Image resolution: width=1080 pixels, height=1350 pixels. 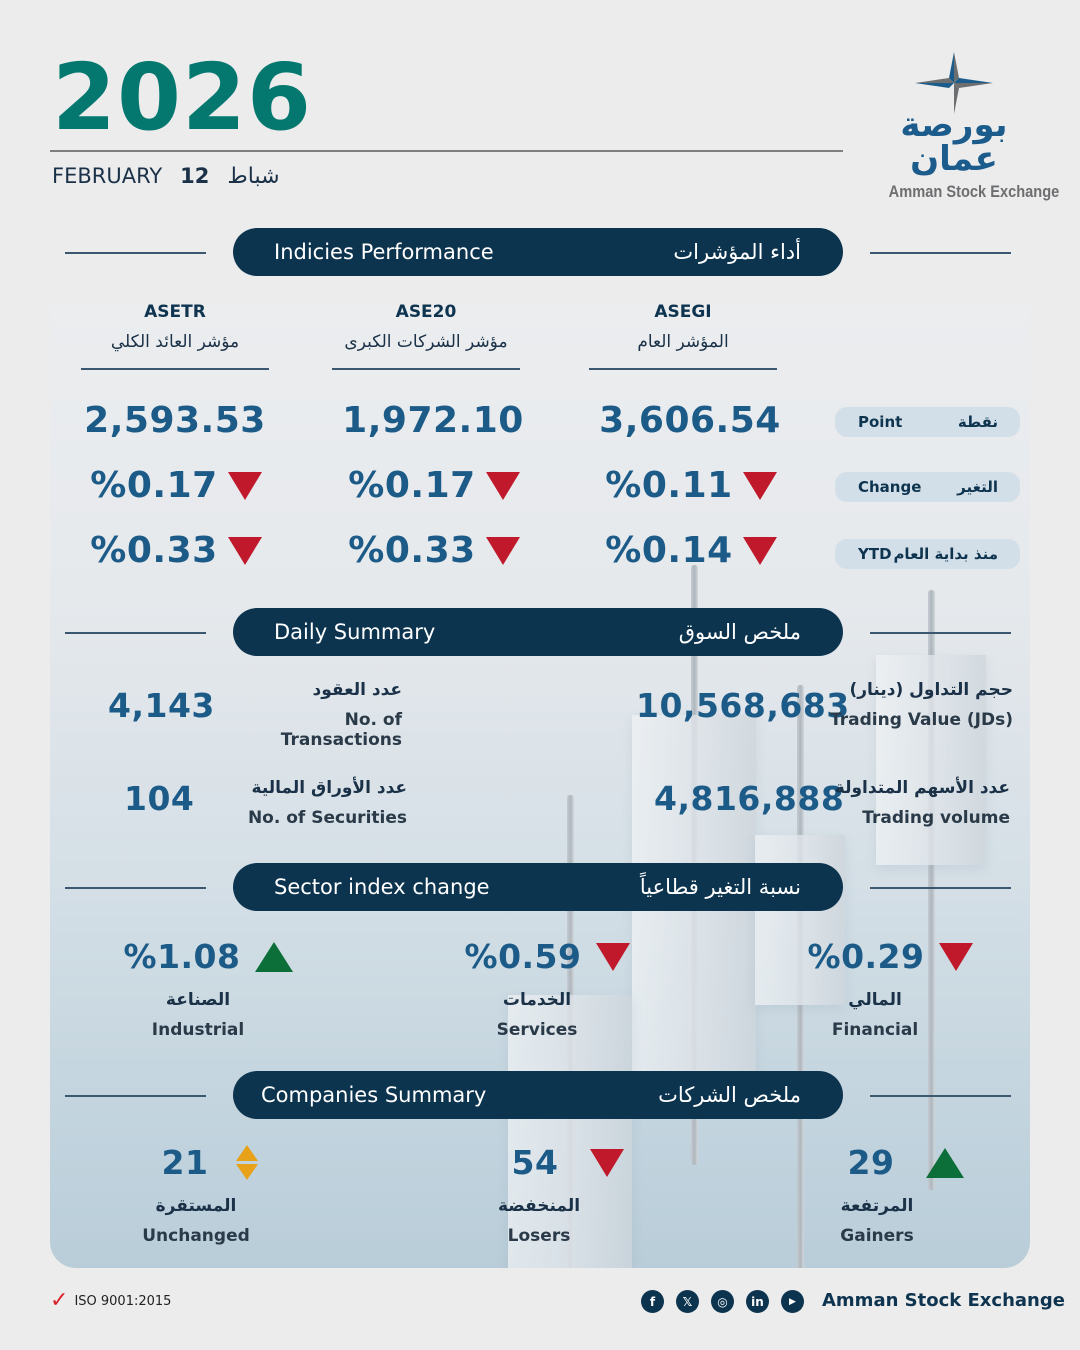 I want to click on day: 12, so click(x=195, y=176).